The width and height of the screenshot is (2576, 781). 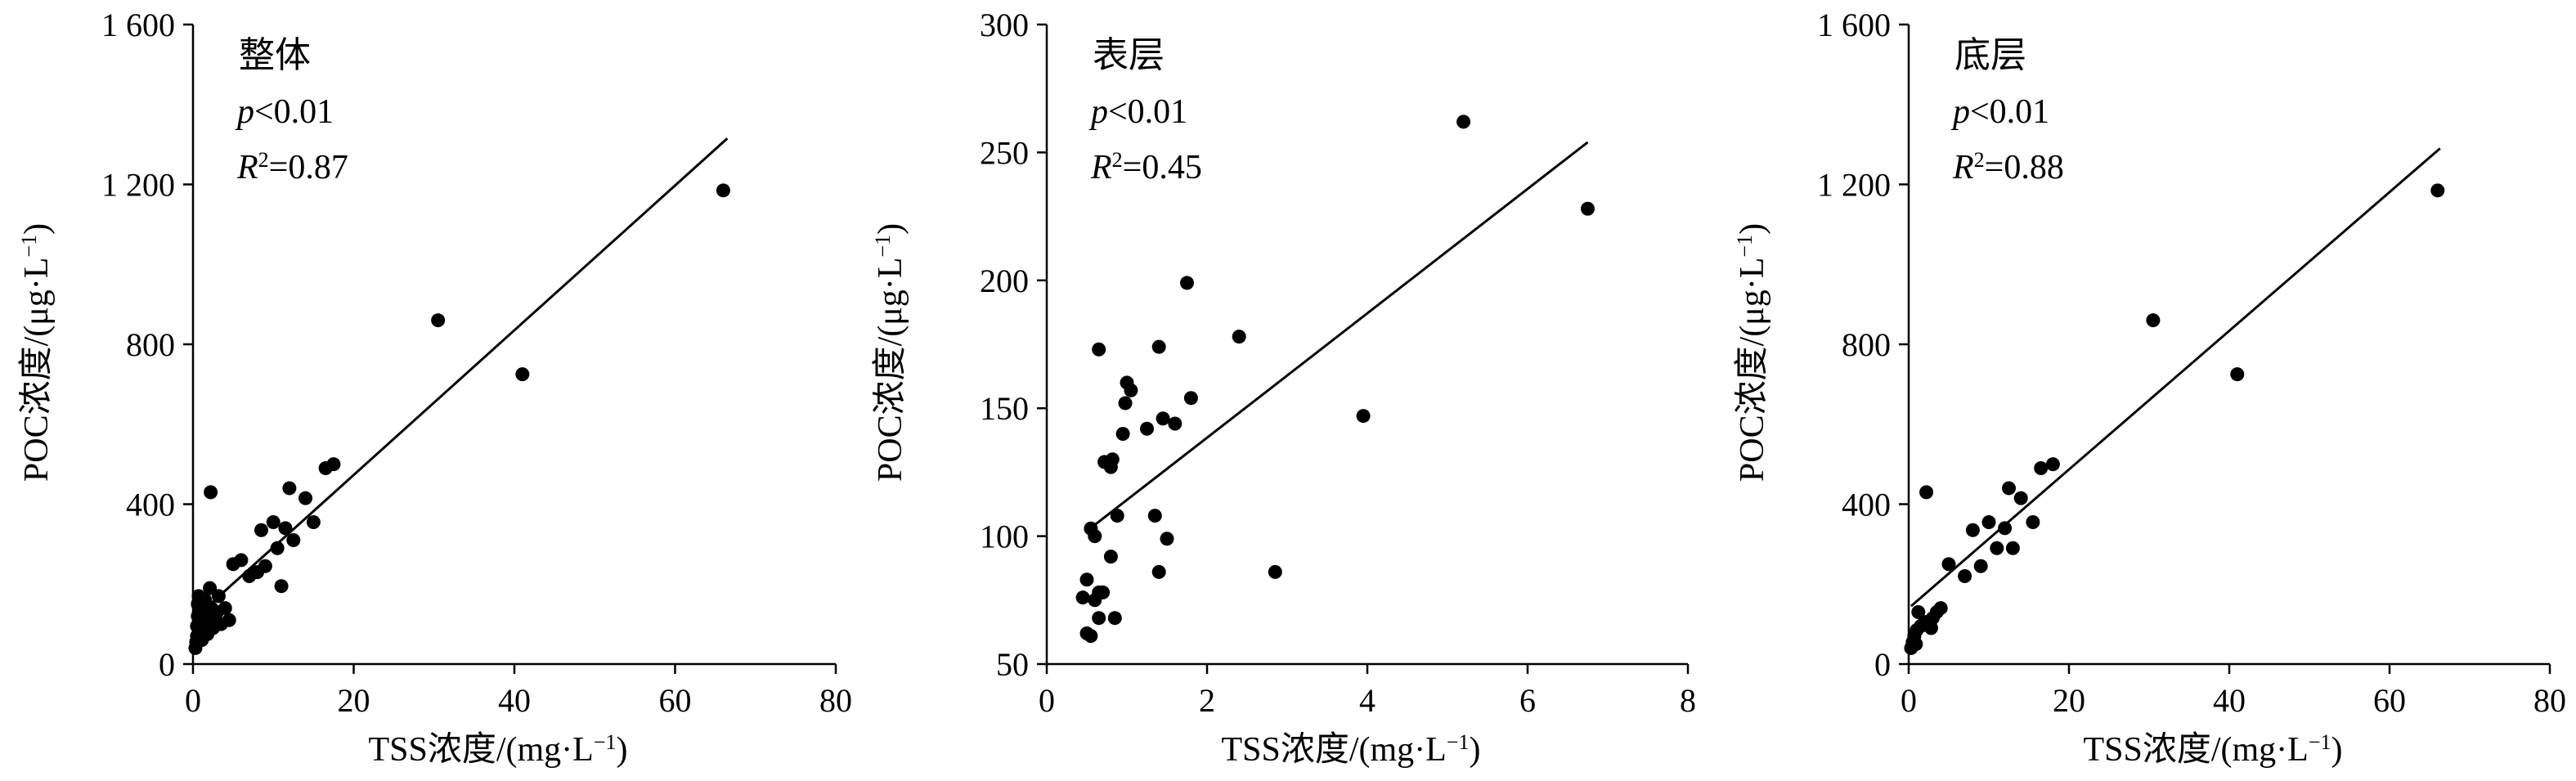 What do you see at coordinates (1162, 168) in the screenshot?
I see `r-squared-value: =0.45` at bounding box center [1162, 168].